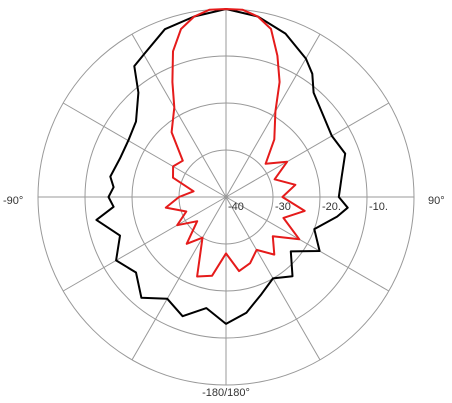 This screenshot has height=403, width=452. I want to click on angle-label-minus-90: -90°, so click(13, 201).